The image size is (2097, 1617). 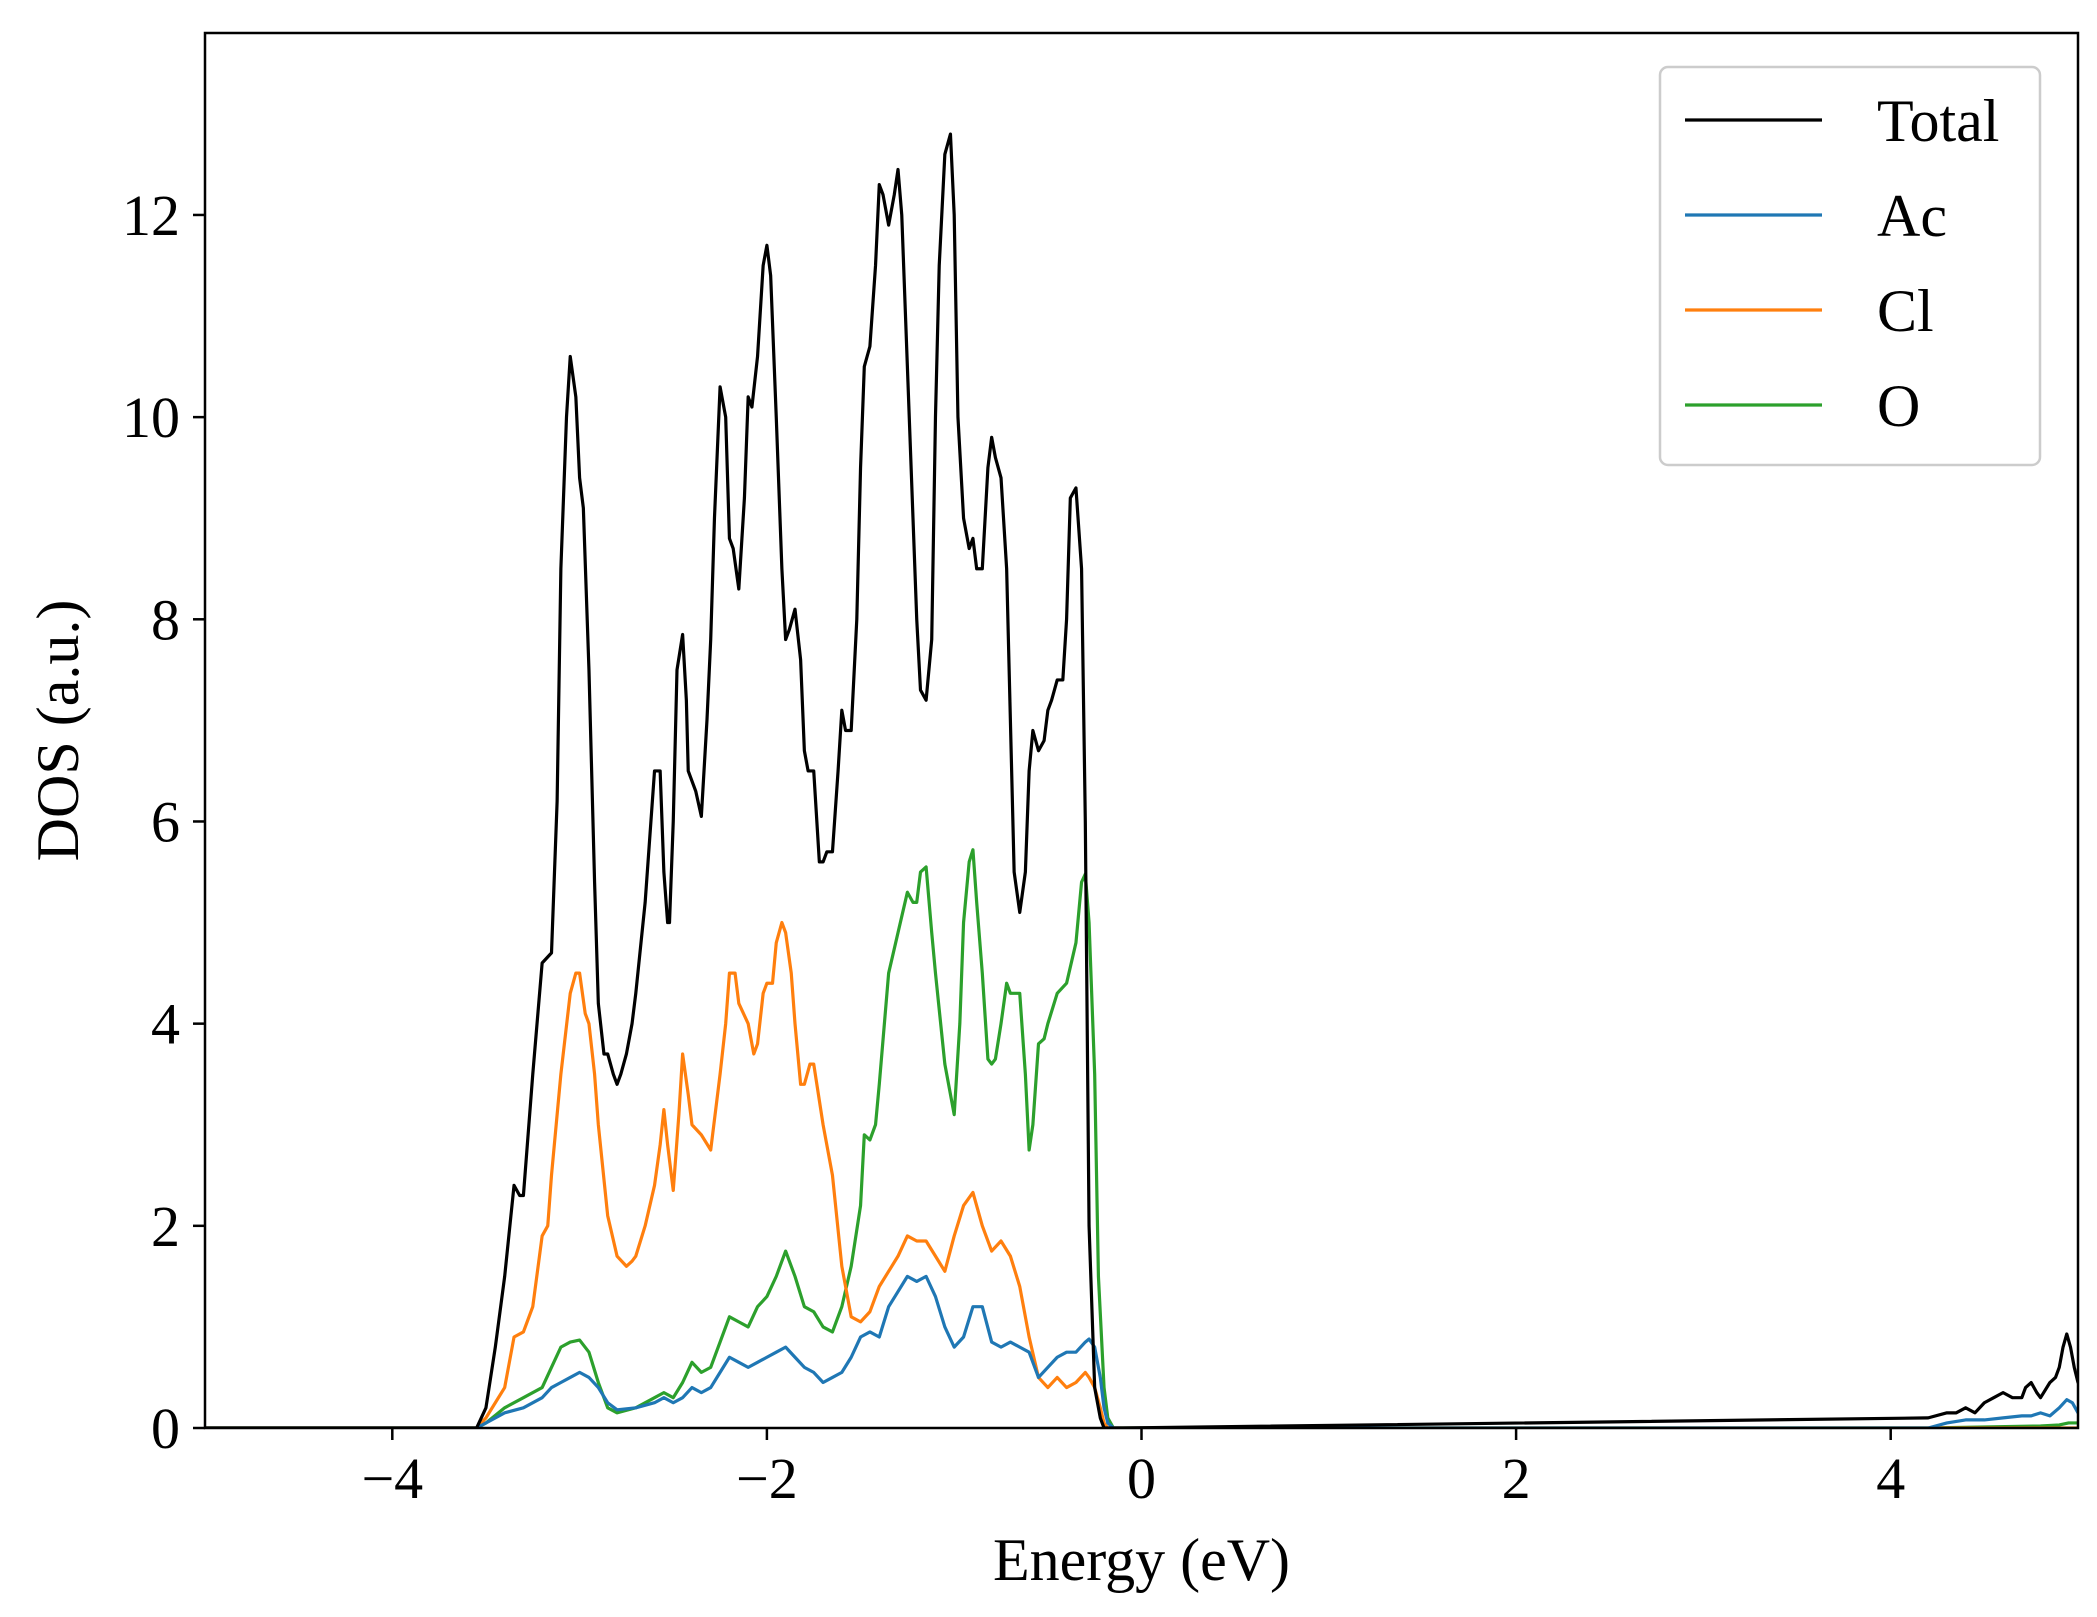 What do you see at coordinates (1938, 121) in the screenshot?
I see `legend-label-total: Total` at bounding box center [1938, 121].